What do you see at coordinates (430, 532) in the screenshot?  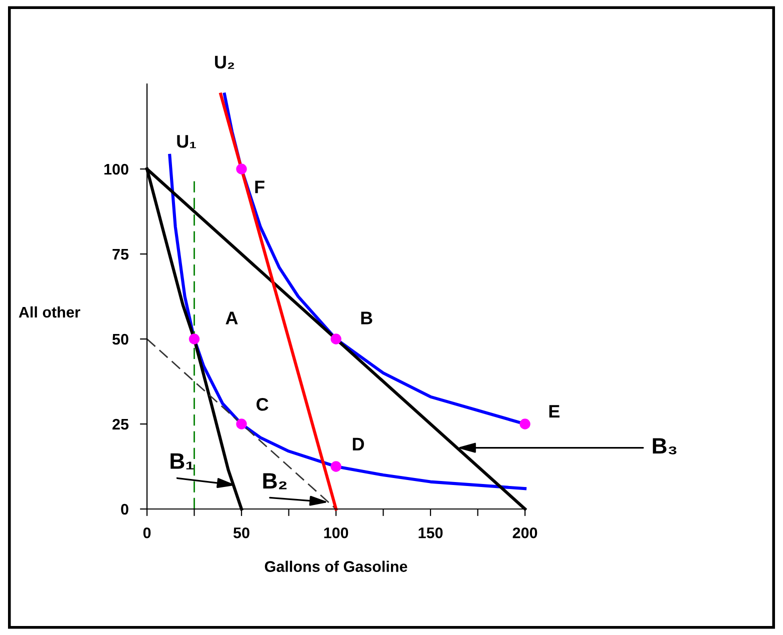 I see `x-tick-label: 150` at bounding box center [430, 532].